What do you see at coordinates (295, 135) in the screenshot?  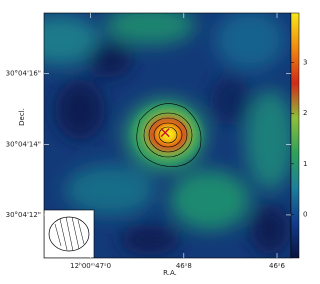 I see `colorbar` at bounding box center [295, 135].